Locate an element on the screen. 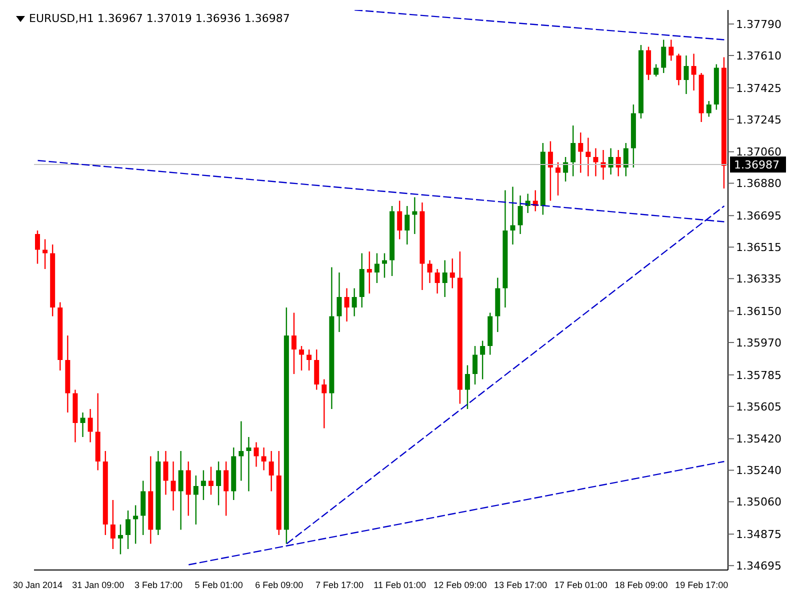 This screenshot has height=600, width=800. y-tick-label: 1.35420 is located at coordinates (759, 439).